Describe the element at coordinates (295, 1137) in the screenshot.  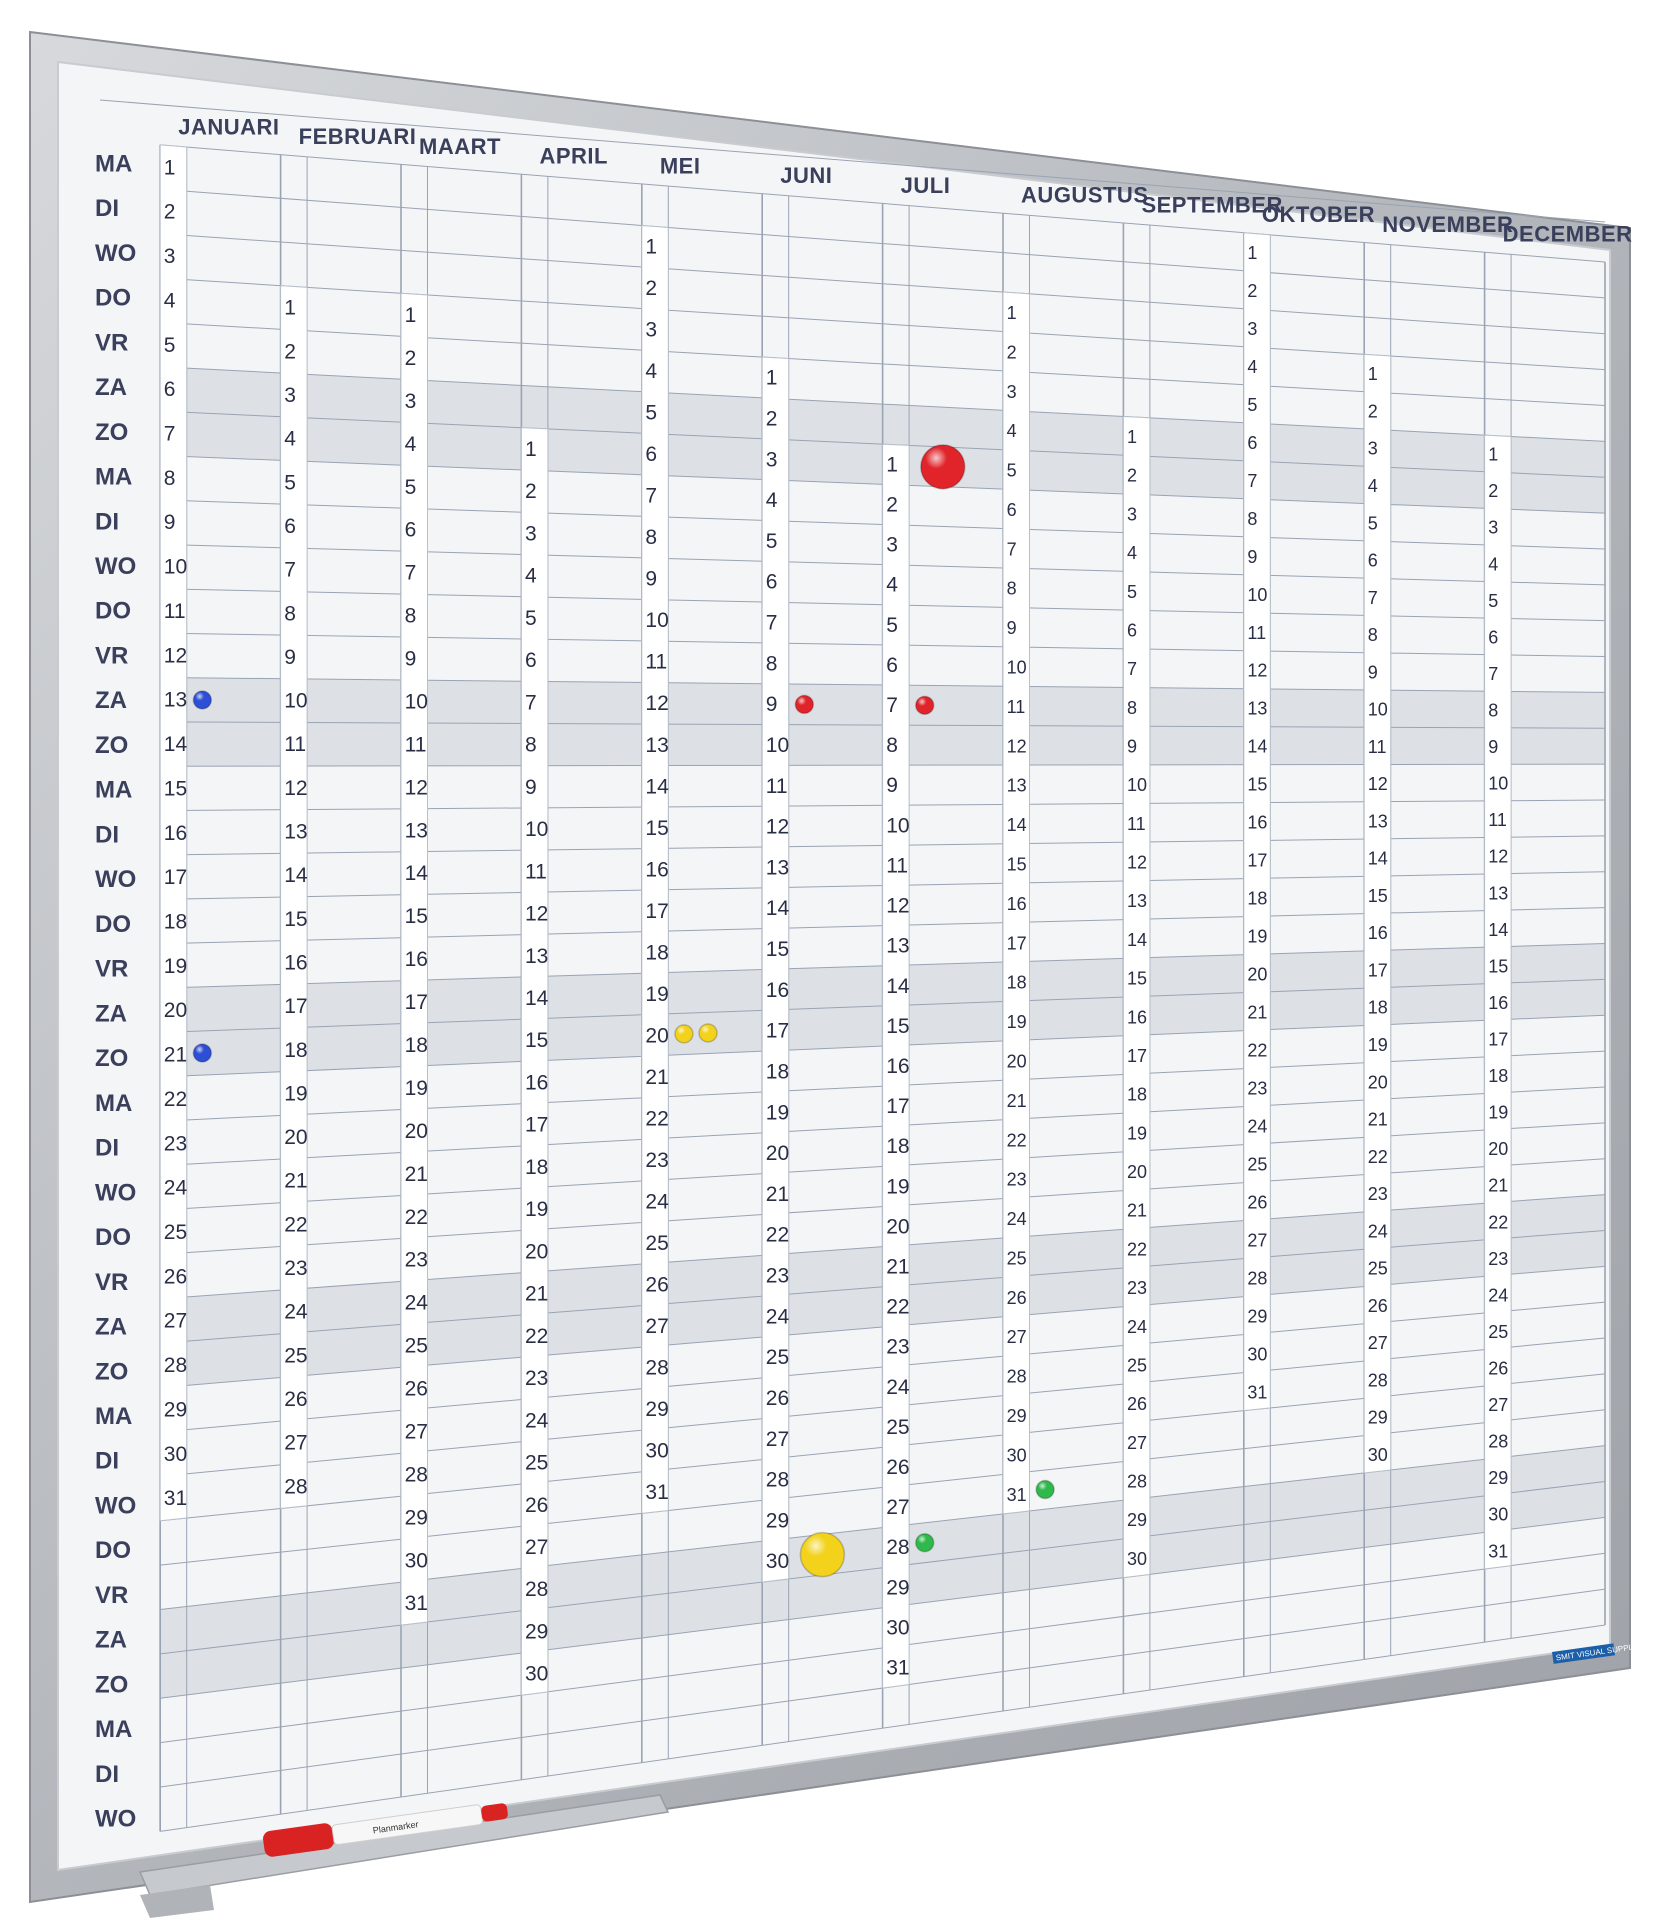
I see `day-number: 20` at that location.